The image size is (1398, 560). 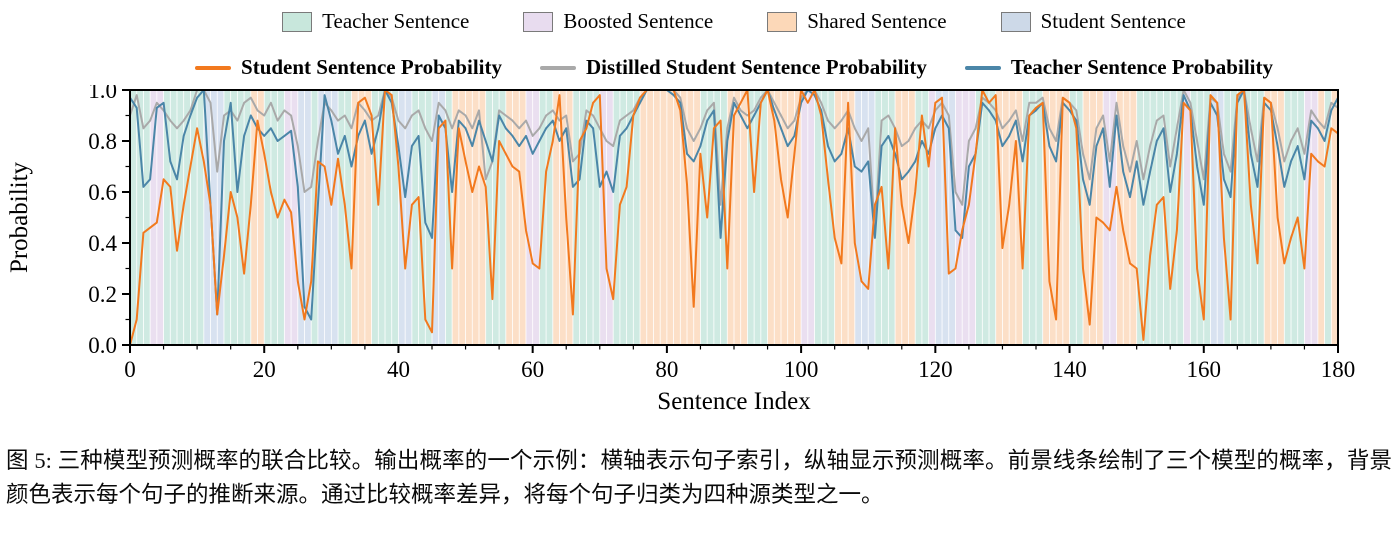 What do you see at coordinates (1141, 67) in the screenshot?
I see `teacher-probability-label: Teacher Sentence Probability` at bounding box center [1141, 67].